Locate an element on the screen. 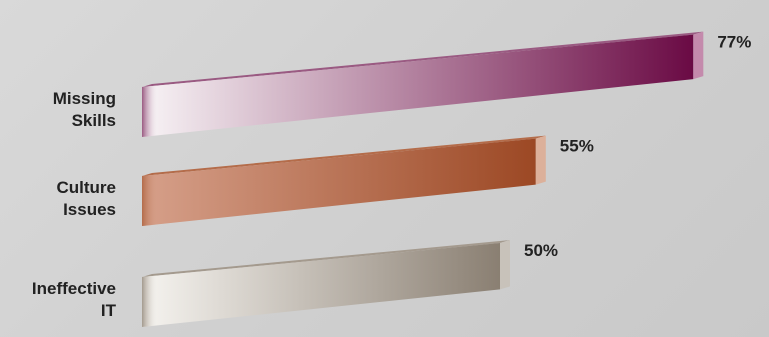 The width and height of the screenshot is (769, 337). value-label: 55% is located at coordinates (577, 146).